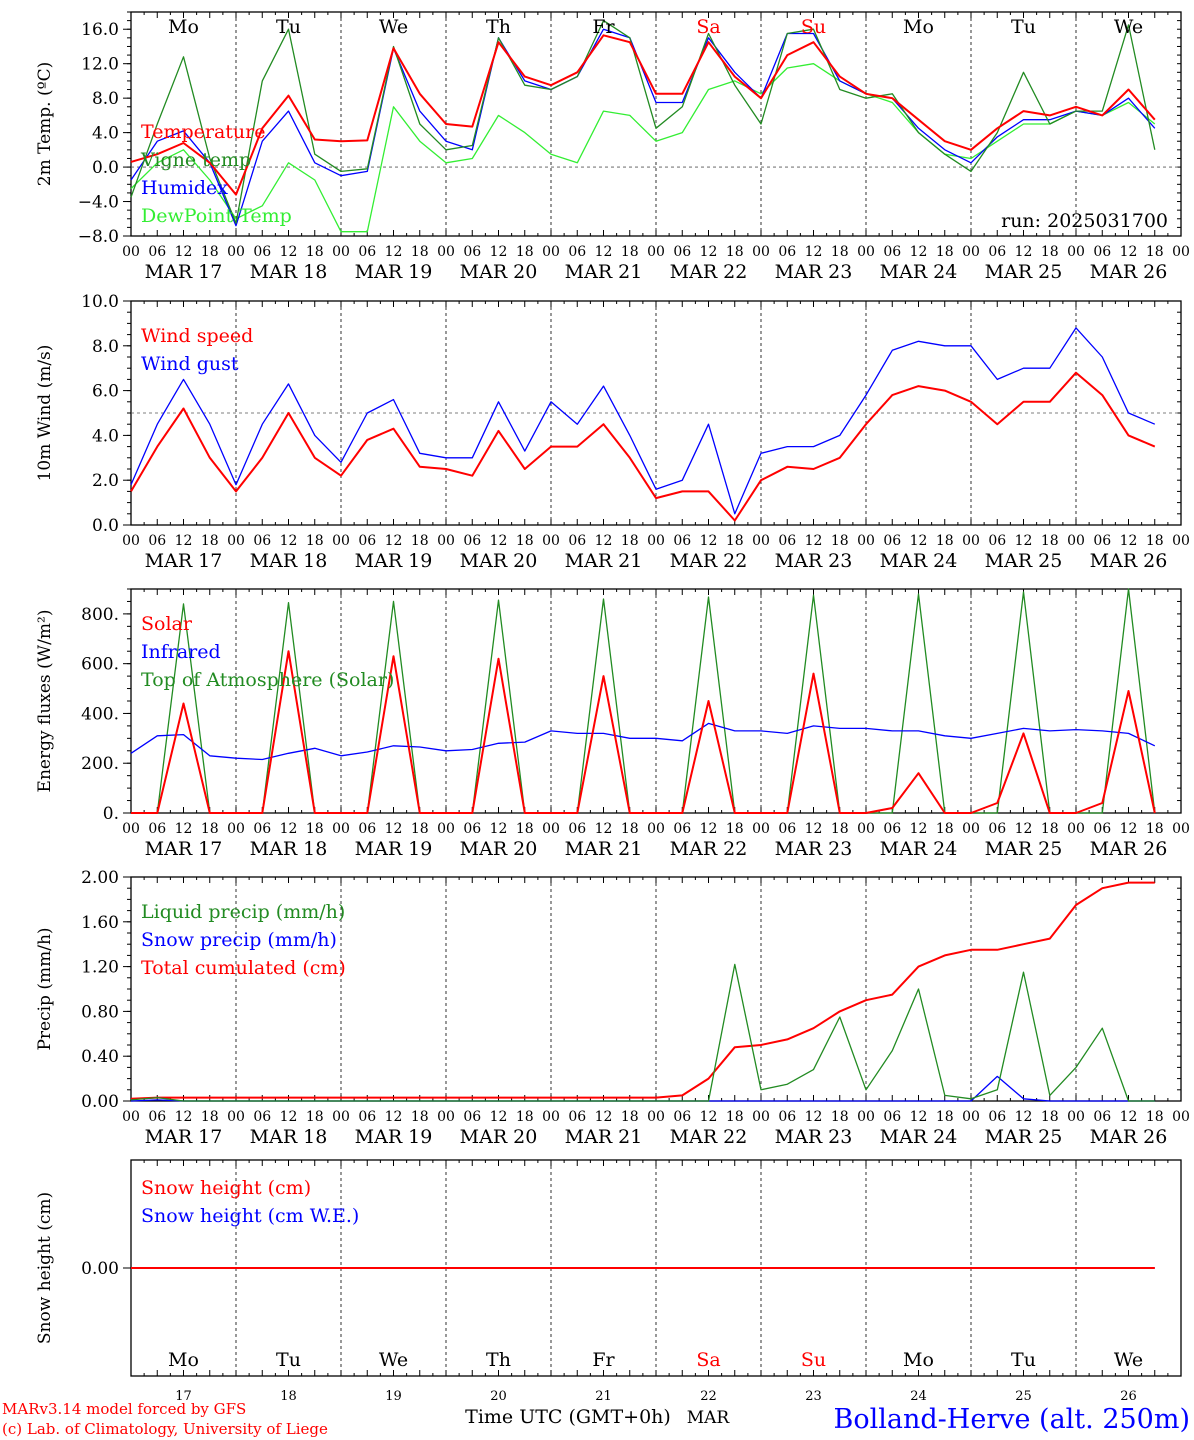 The image size is (1194, 1440). Describe the element at coordinates (289, 272) in the screenshot. I see `date-label: MAR 18` at that location.